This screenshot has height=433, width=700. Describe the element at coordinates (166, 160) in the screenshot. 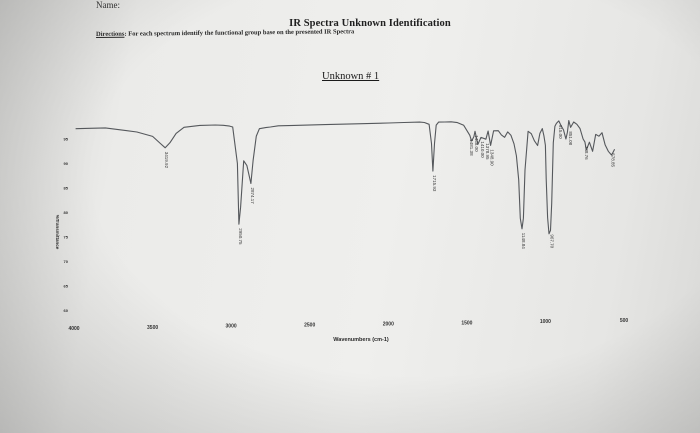

I see `peak-label: 3419.92` at that location.